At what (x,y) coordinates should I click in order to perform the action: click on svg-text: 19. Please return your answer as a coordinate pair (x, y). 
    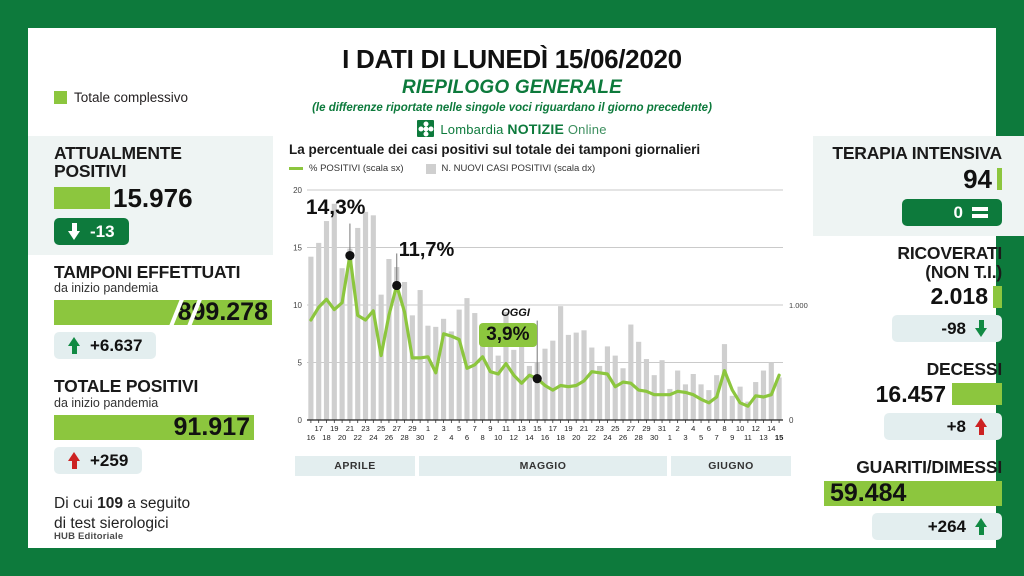
    Looking at the image, I should click on (334, 428).